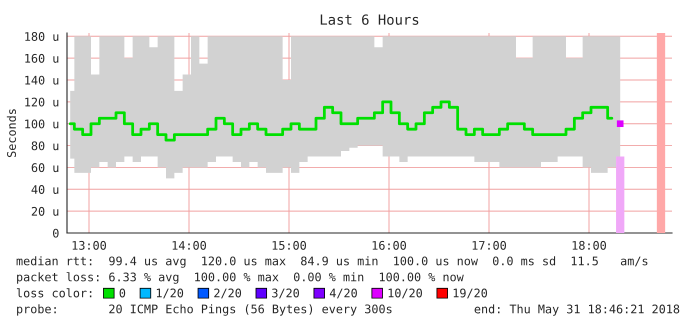  Describe the element at coordinates (228, 293) in the screenshot. I see `legend-label: 2/20` at that location.